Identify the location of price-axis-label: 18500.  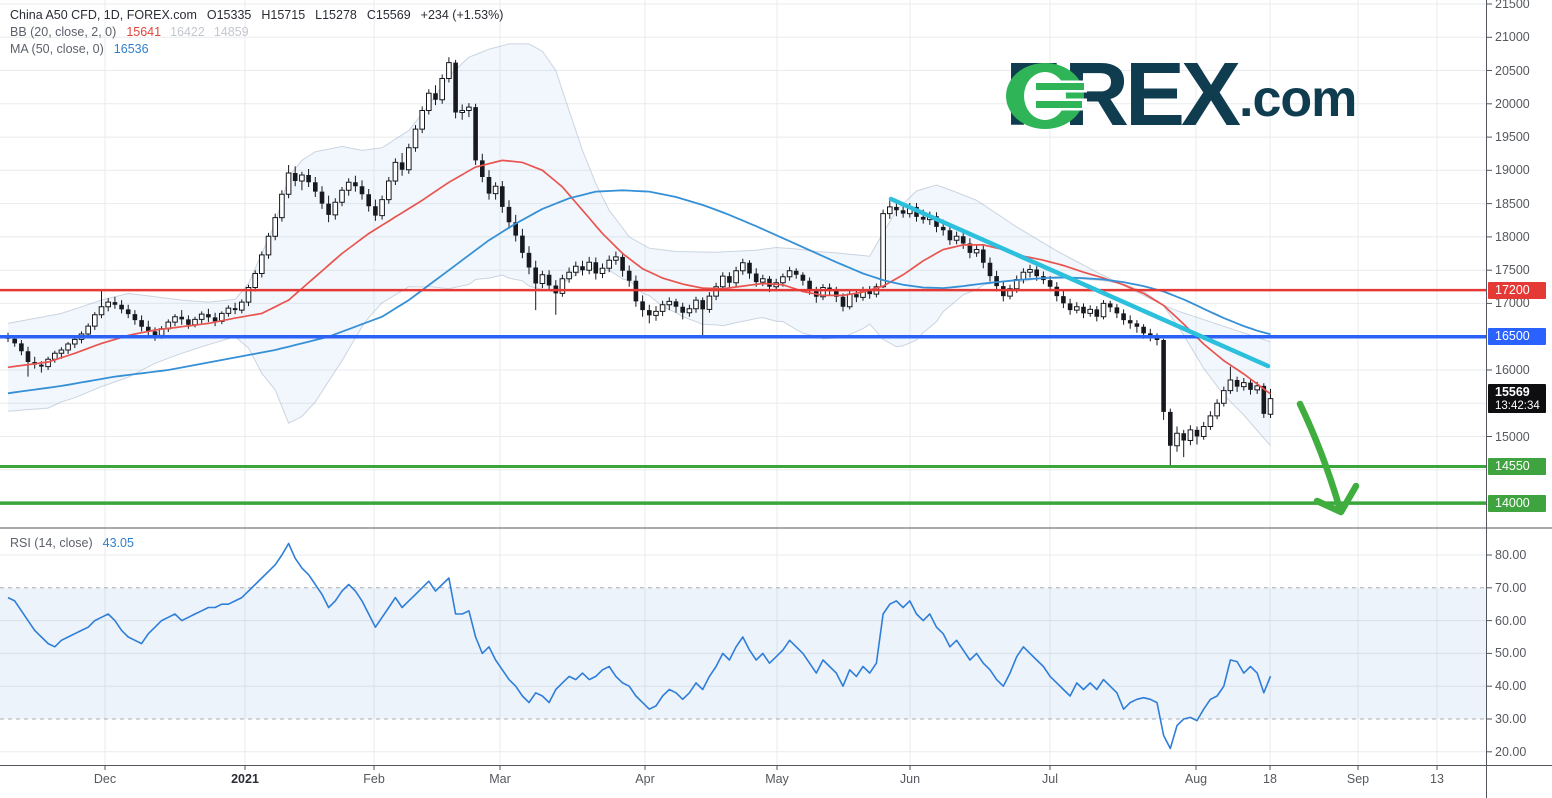
(1512, 203).